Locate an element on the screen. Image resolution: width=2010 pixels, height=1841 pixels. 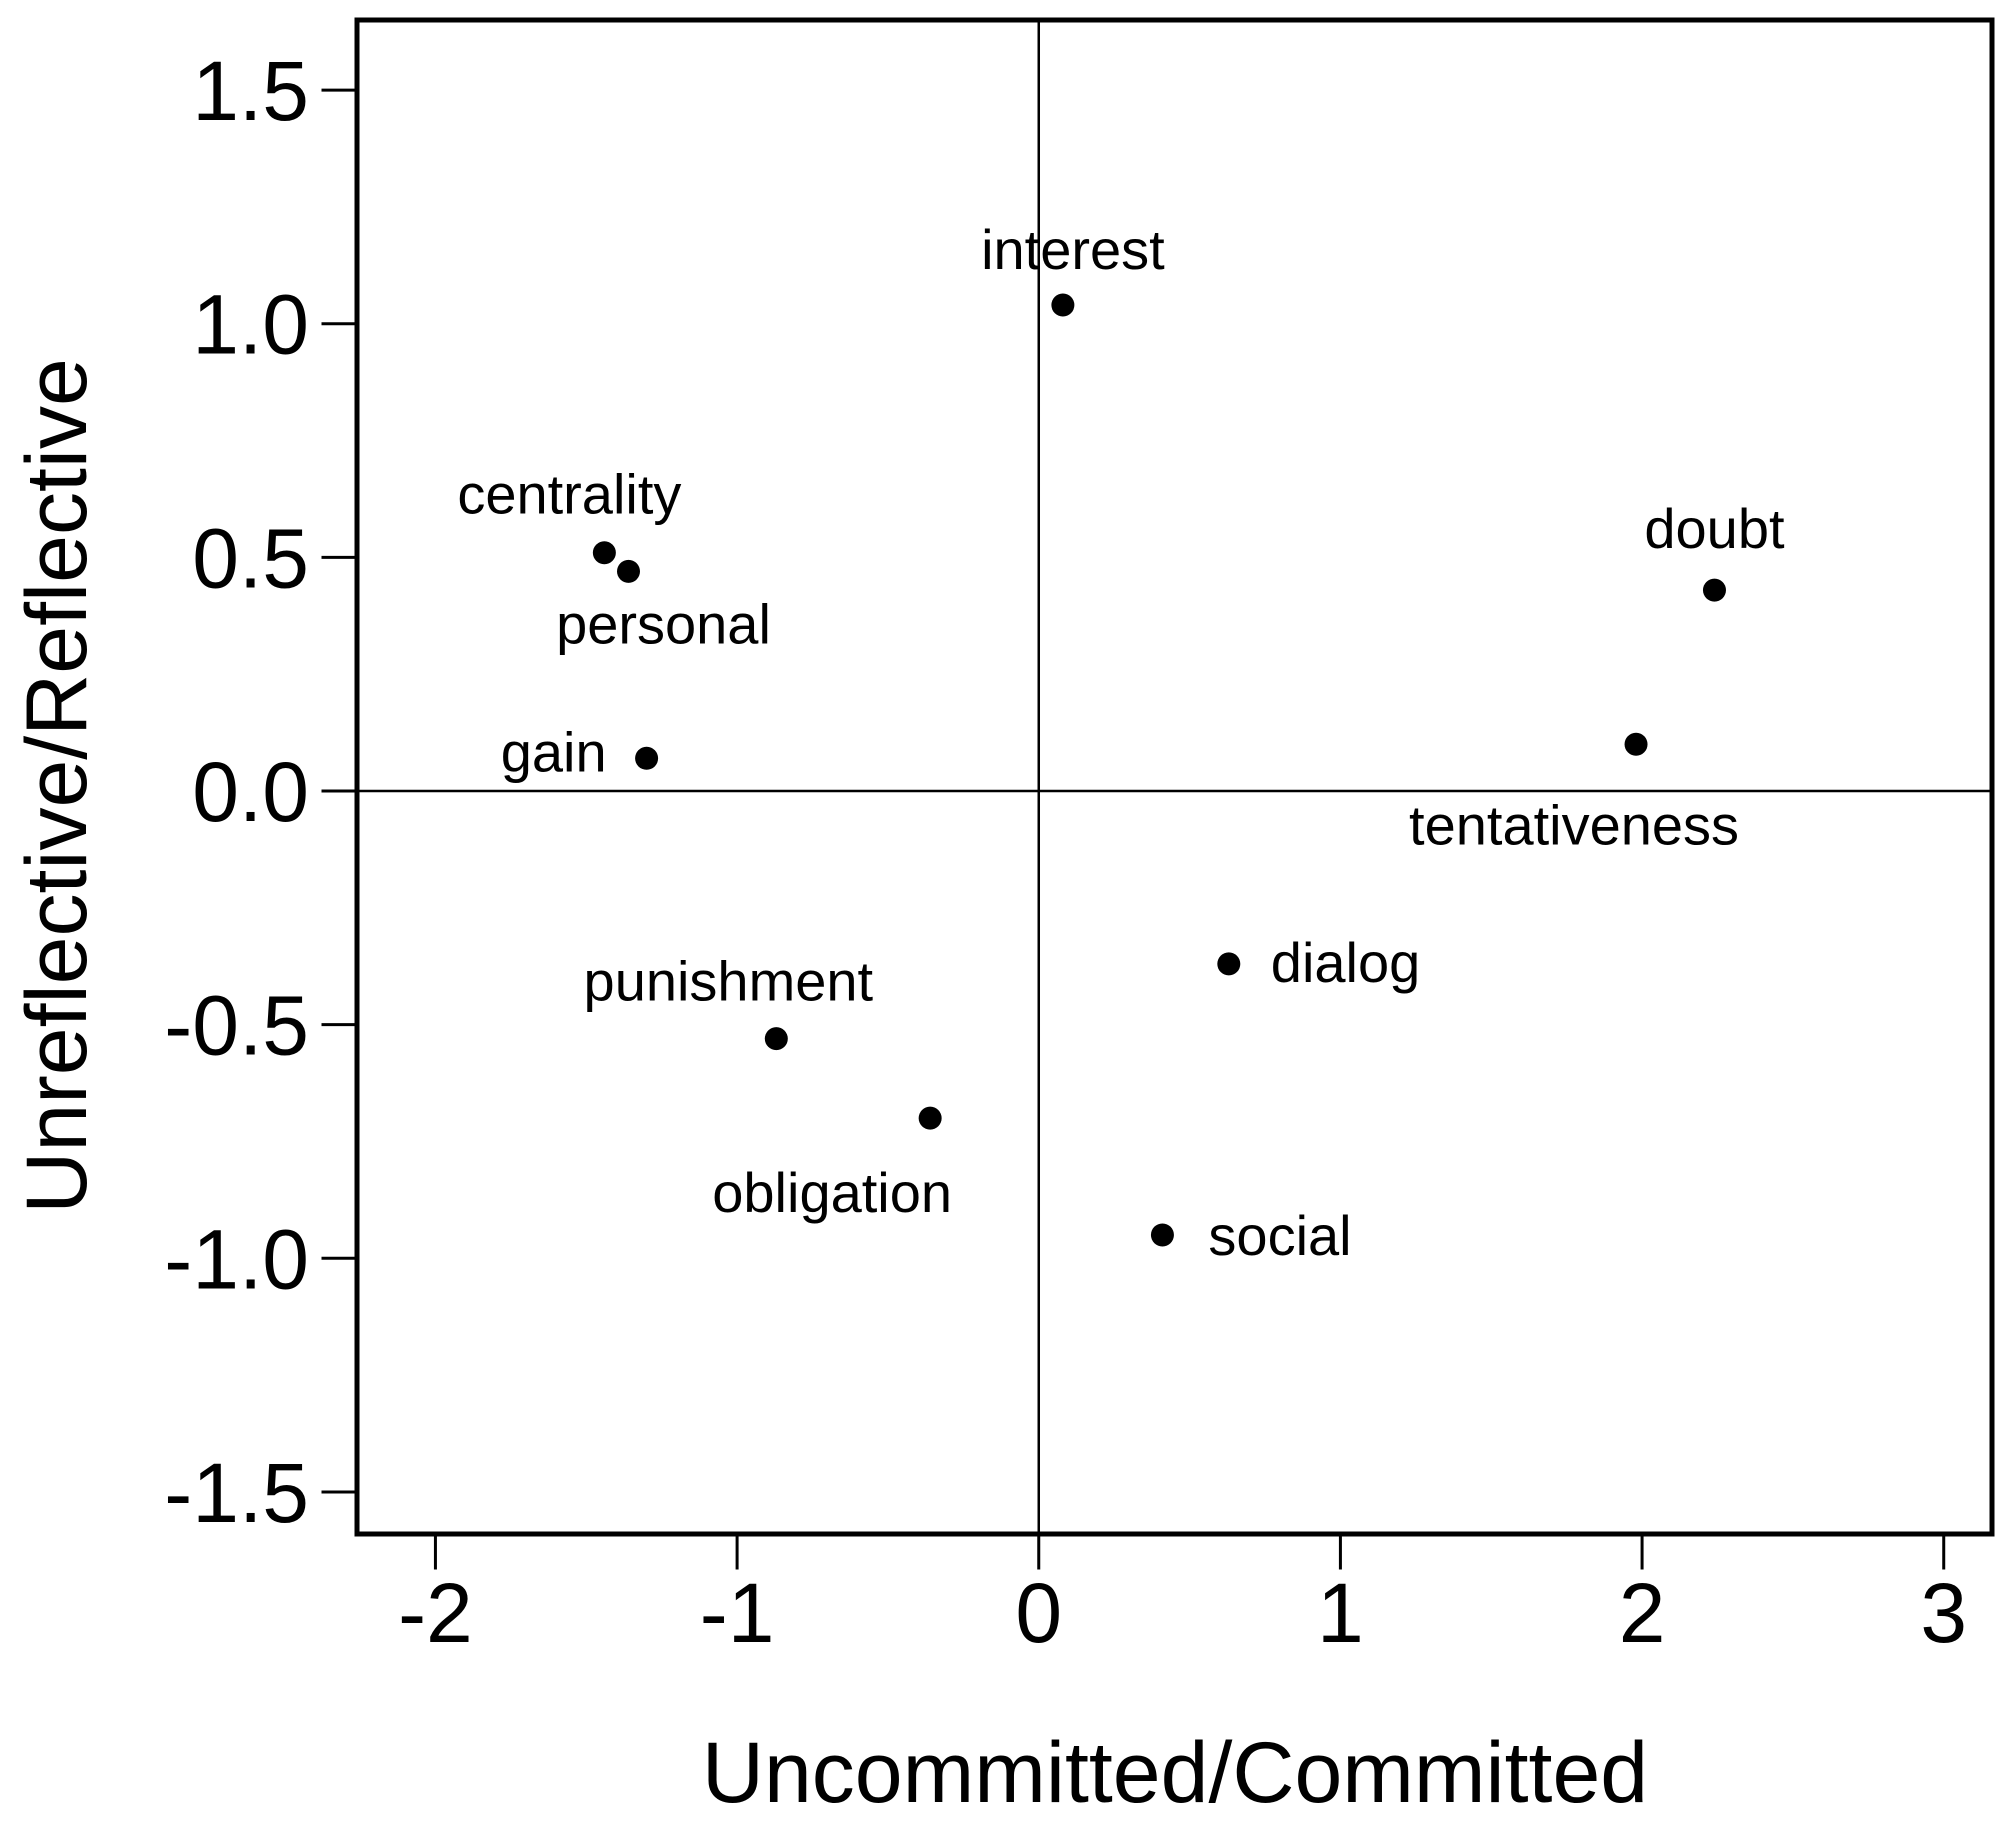
point-label-social: social is located at coordinates (1279, 1235).